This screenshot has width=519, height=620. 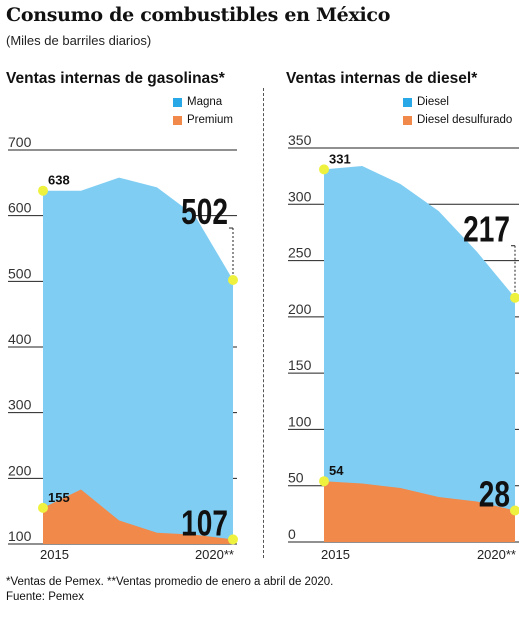 I want to click on diesel-data-label: 331, so click(x=340, y=158).